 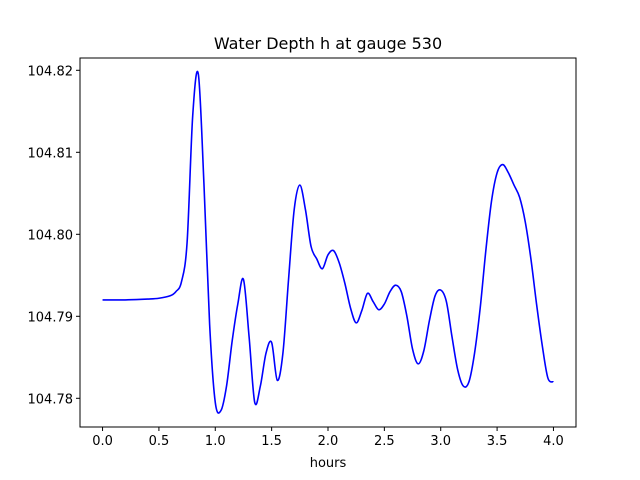 I want to click on y-tick-label: 104.79, so click(x=51, y=317).